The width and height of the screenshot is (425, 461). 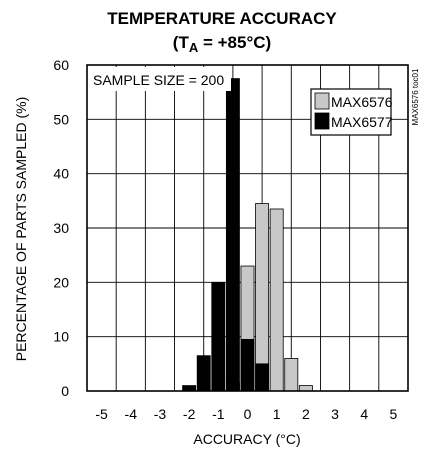 I want to click on annotation-background, so click(x=160, y=79).